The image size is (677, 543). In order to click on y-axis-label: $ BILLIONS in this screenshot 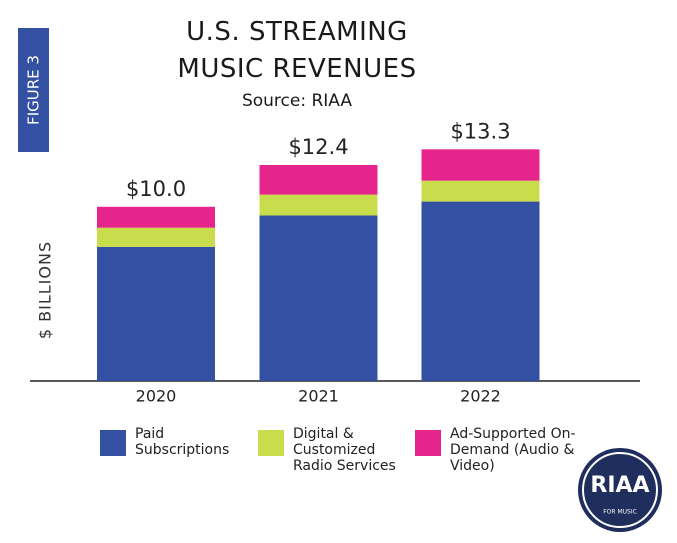, I will do `click(45, 290)`.